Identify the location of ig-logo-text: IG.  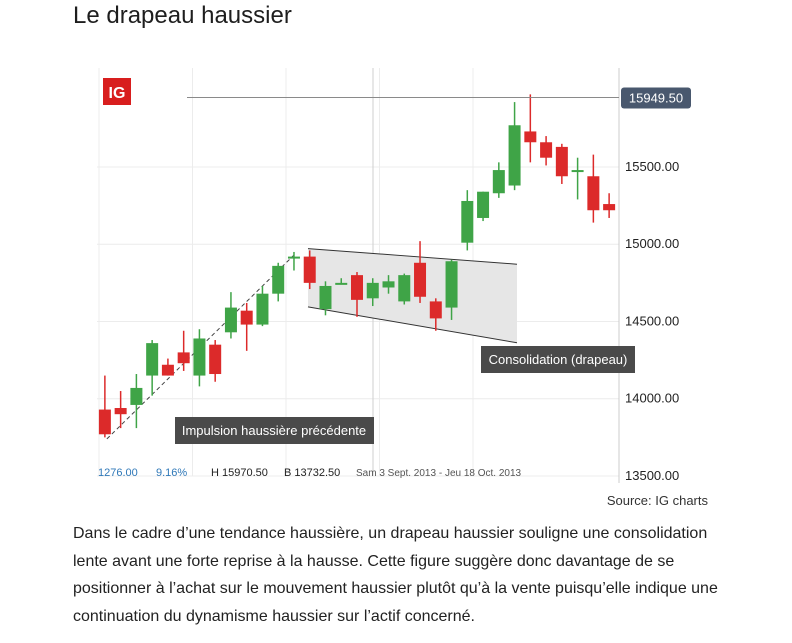
(117, 93).